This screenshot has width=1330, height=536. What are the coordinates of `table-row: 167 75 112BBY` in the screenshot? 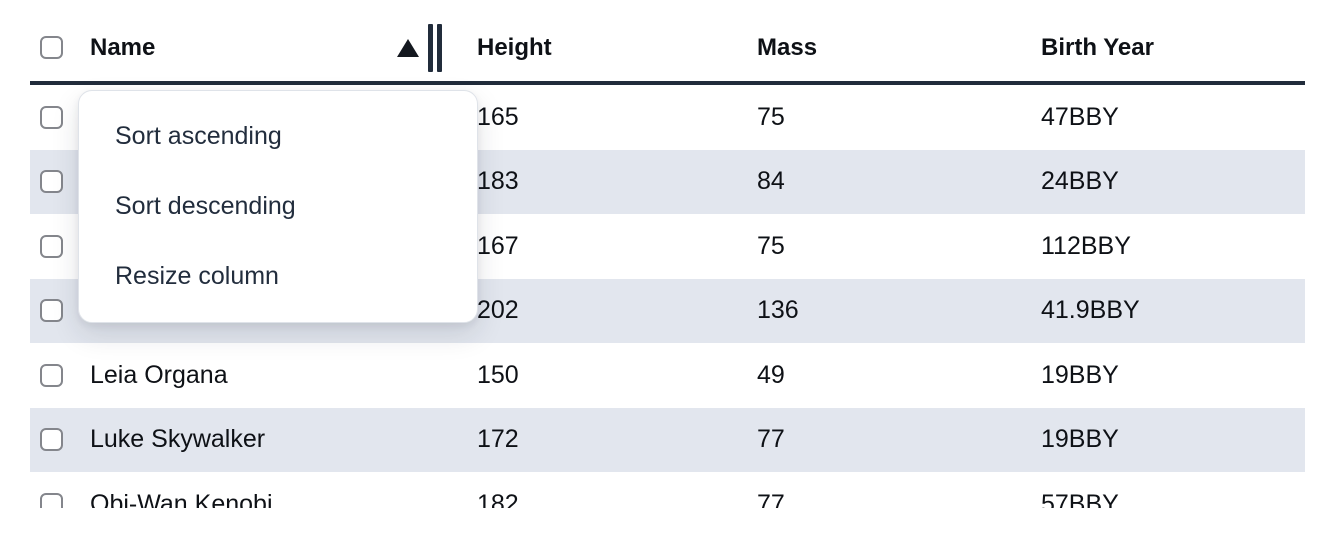 It's located at (667, 246).